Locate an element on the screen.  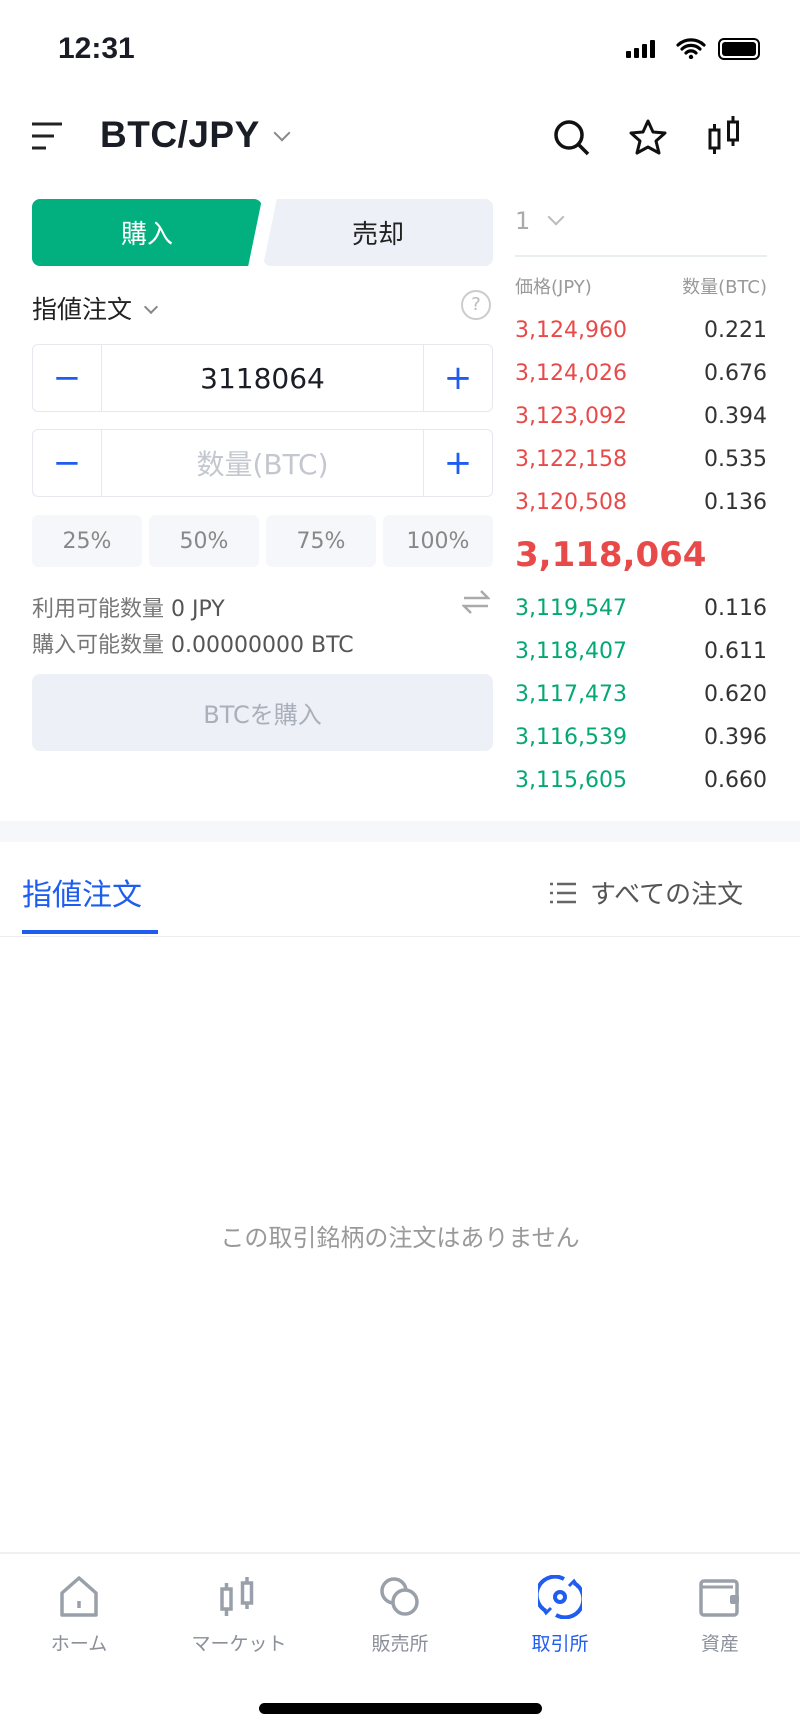
exchange-icon is located at coordinates (560, 1597).